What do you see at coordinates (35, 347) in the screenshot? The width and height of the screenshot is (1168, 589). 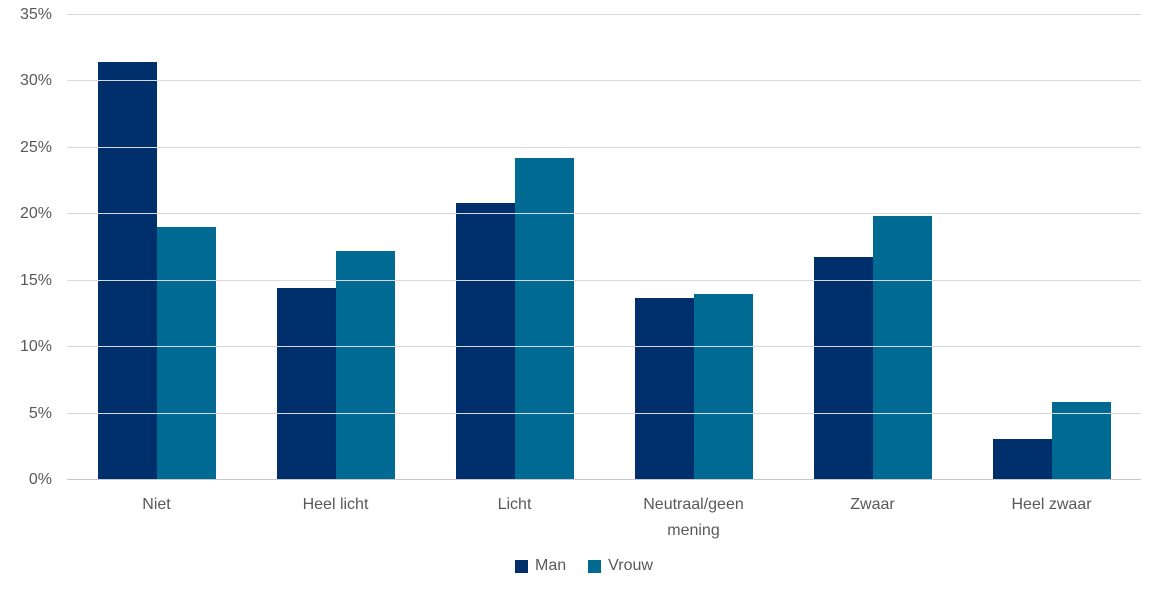 I see `y-tick-label: 10%` at bounding box center [35, 347].